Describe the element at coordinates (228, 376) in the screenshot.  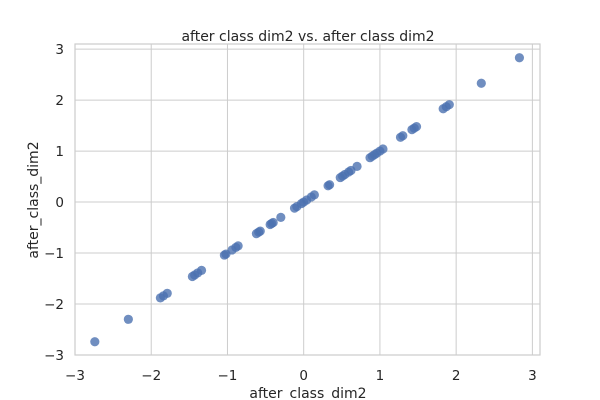
I see `x-tick-label: −1` at that location.